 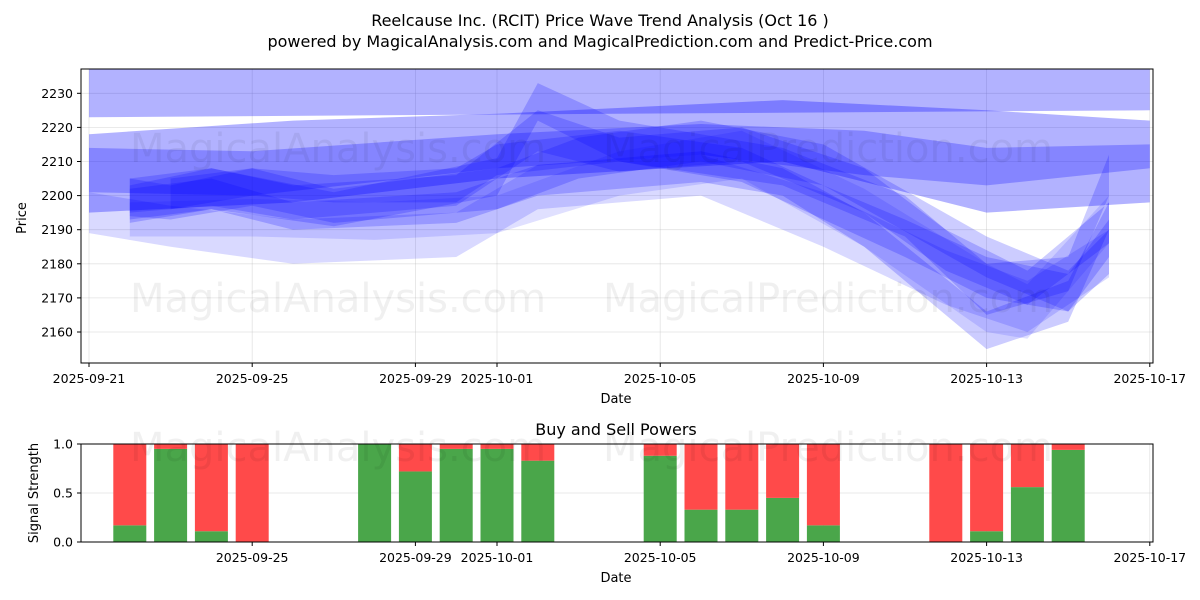 What do you see at coordinates (57, 127) in the screenshot?
I see `price-y-tick-label: 2220` at bounding box center [57, 127].